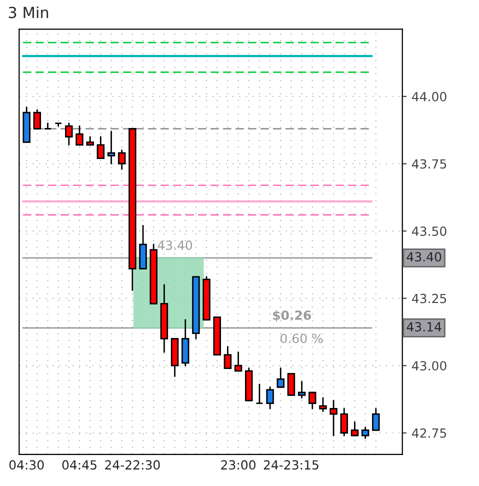  Describe the element at coordinates (28, 12) in the screenshot. I see `chart-title: 3 Min` at that location.